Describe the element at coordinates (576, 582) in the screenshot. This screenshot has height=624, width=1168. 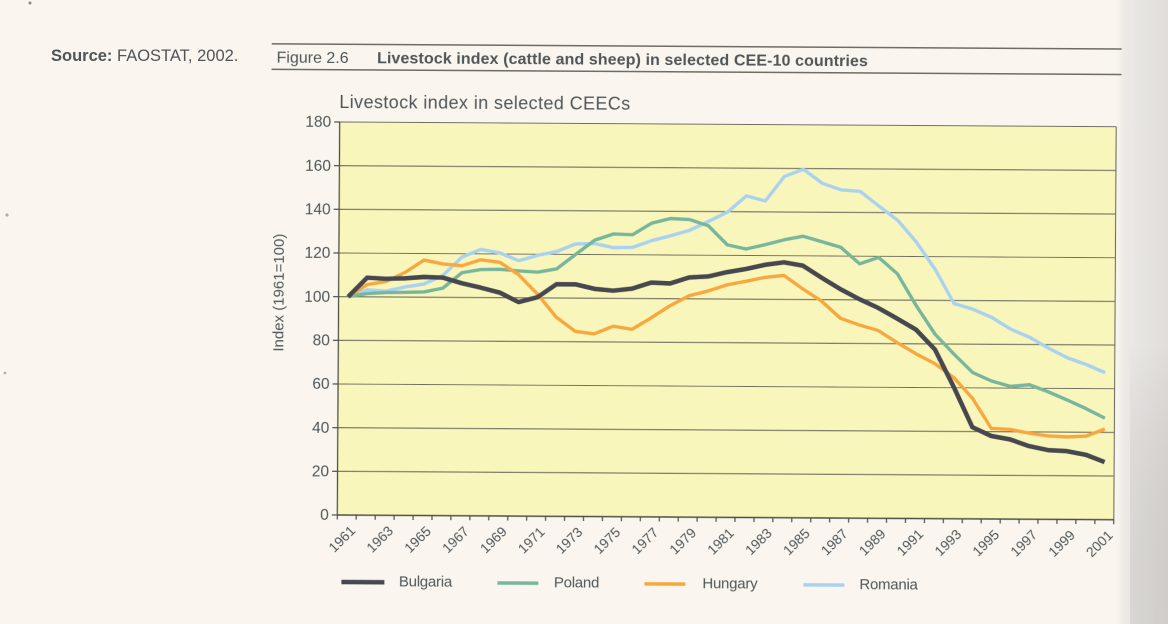
I see `svg-text: Poland` at that location.